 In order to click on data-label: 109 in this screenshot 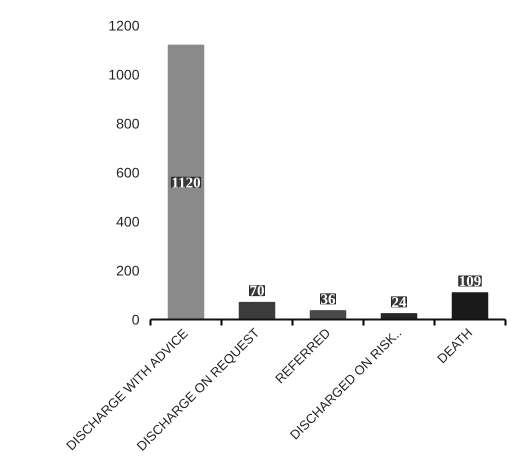, I will do `click(470, 282)`.